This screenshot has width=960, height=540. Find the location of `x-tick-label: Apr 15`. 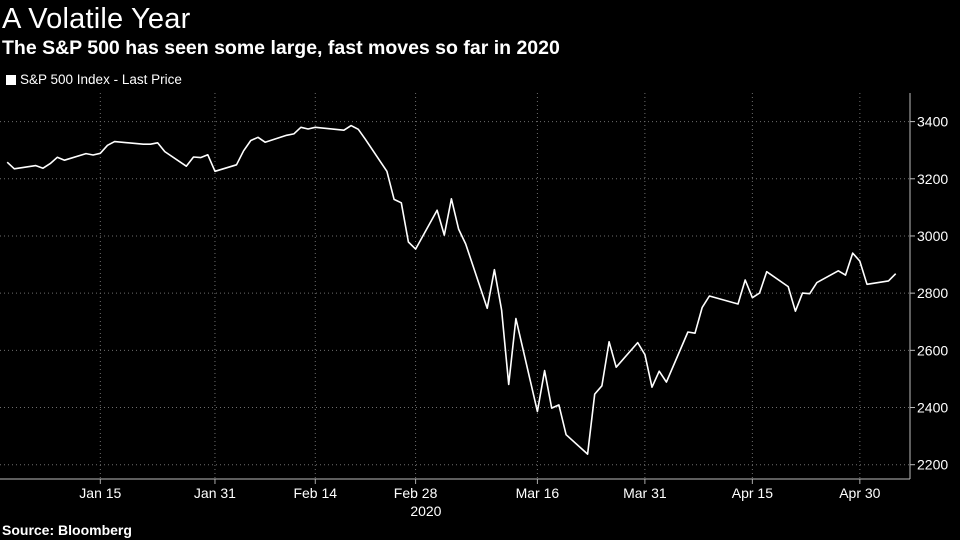

x-tick-label: Apr 15 is located at coordinates (752, 493).